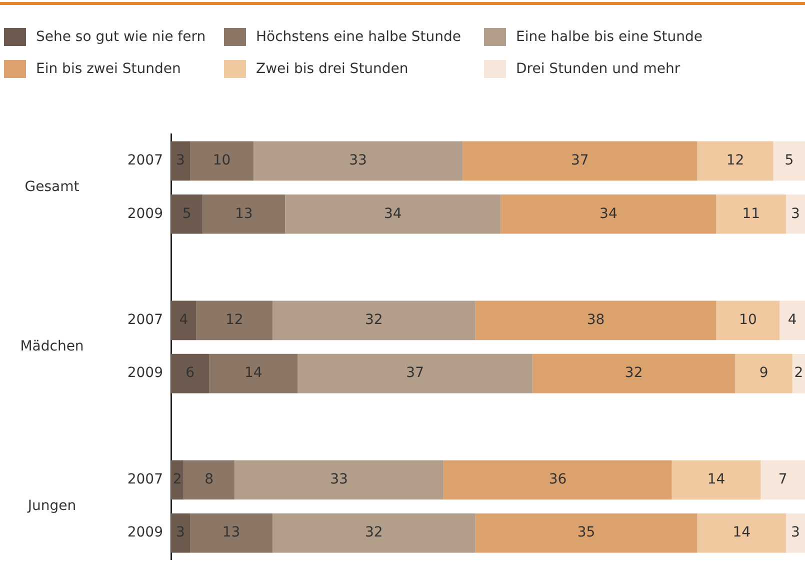 This screenshot has width=805, height=576. Describe the element at coordinates (609, 37) in the screenshot. I see `legend-label: Eine halbe bis eine Stunde` at that location.